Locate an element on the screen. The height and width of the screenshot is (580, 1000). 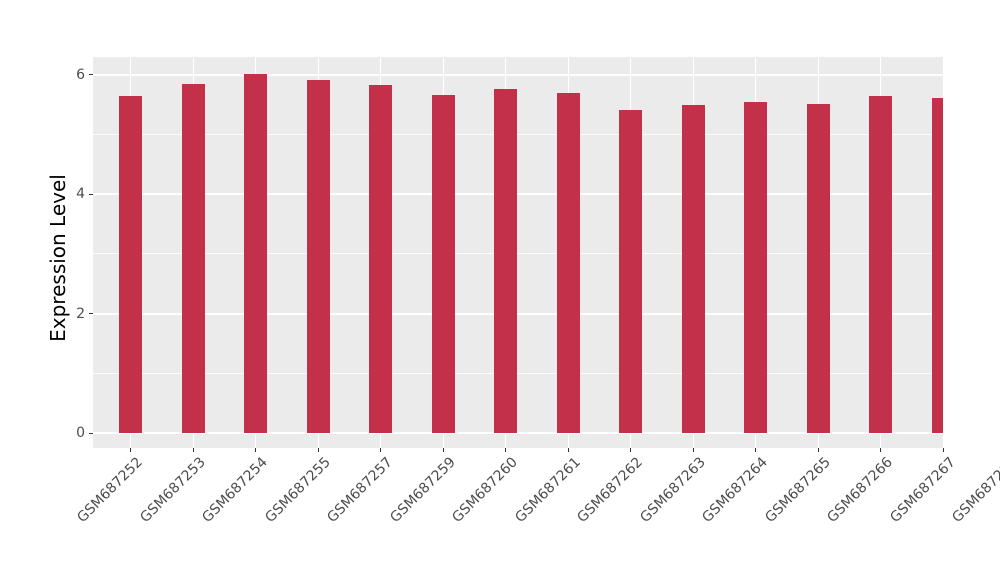
bar-GSM687261 is located at coordinates (568, 263).